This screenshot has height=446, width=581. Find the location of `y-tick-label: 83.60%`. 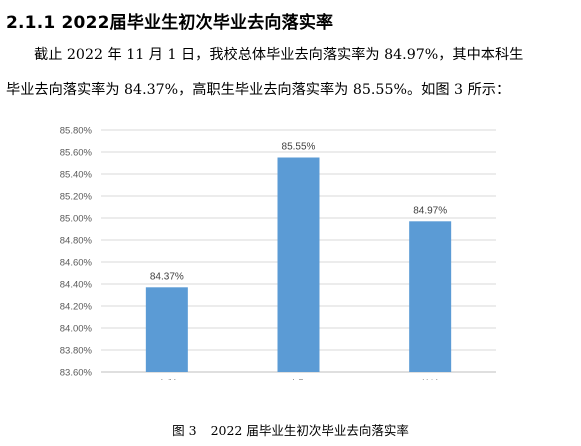

y-tick-label: 83.60% is located at coordinates (76, 373).